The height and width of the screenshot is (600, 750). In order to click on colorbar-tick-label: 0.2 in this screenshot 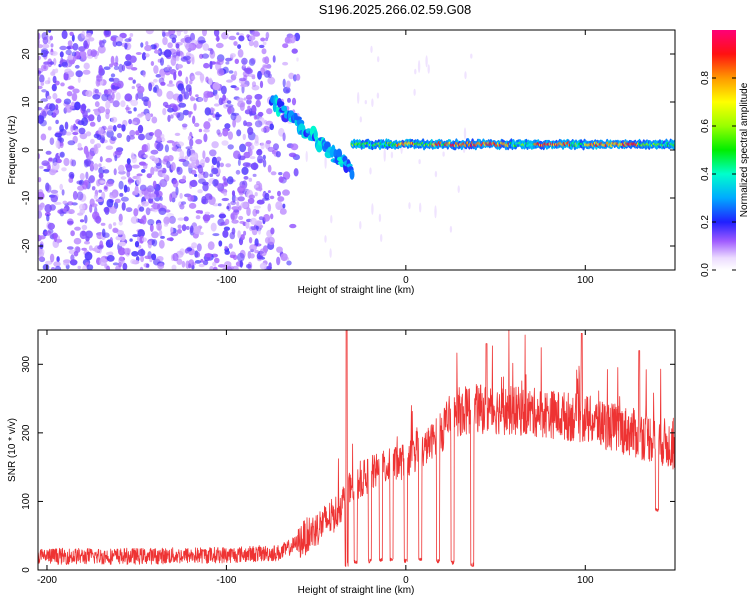, I will do `click(705, 222)`.